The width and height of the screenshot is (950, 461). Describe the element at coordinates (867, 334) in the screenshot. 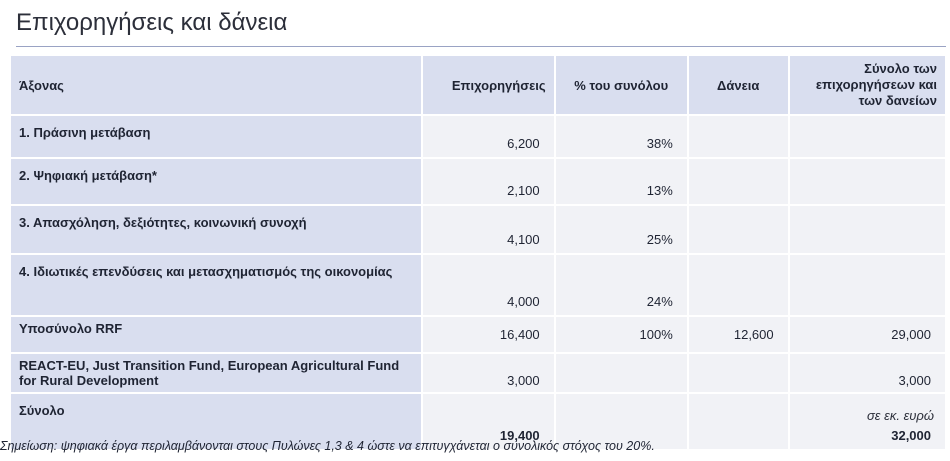

I see `total-cell: 29,000` at that location.